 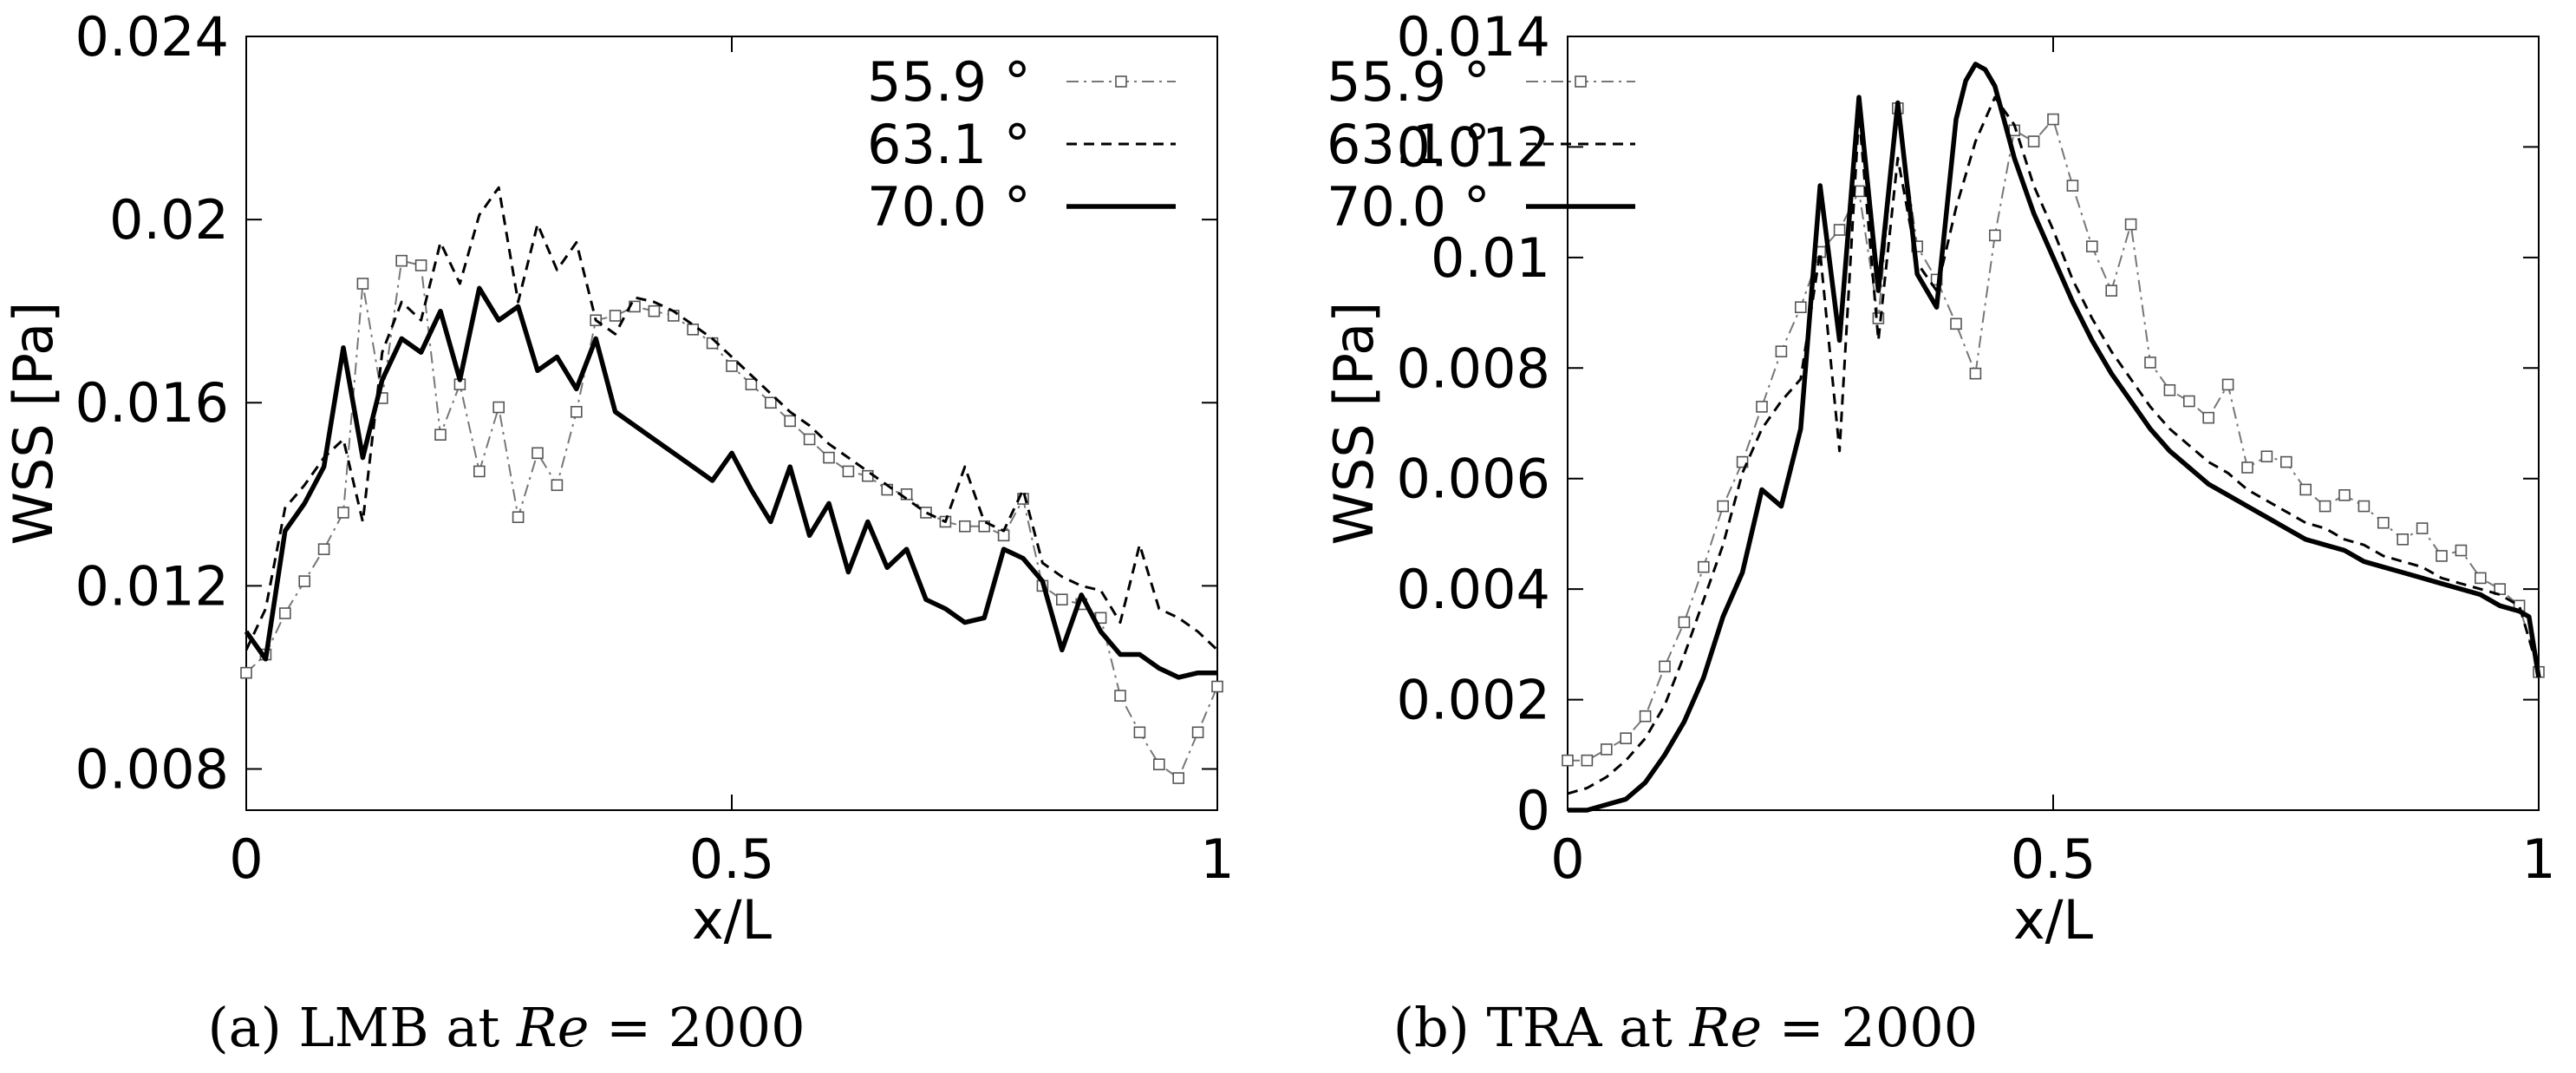 What do you see at coordinates (1686, 1027) in the screenshot?
I see `caption-b: (b) TRA at Re = 2000` at bounding box center [1686, 1027].